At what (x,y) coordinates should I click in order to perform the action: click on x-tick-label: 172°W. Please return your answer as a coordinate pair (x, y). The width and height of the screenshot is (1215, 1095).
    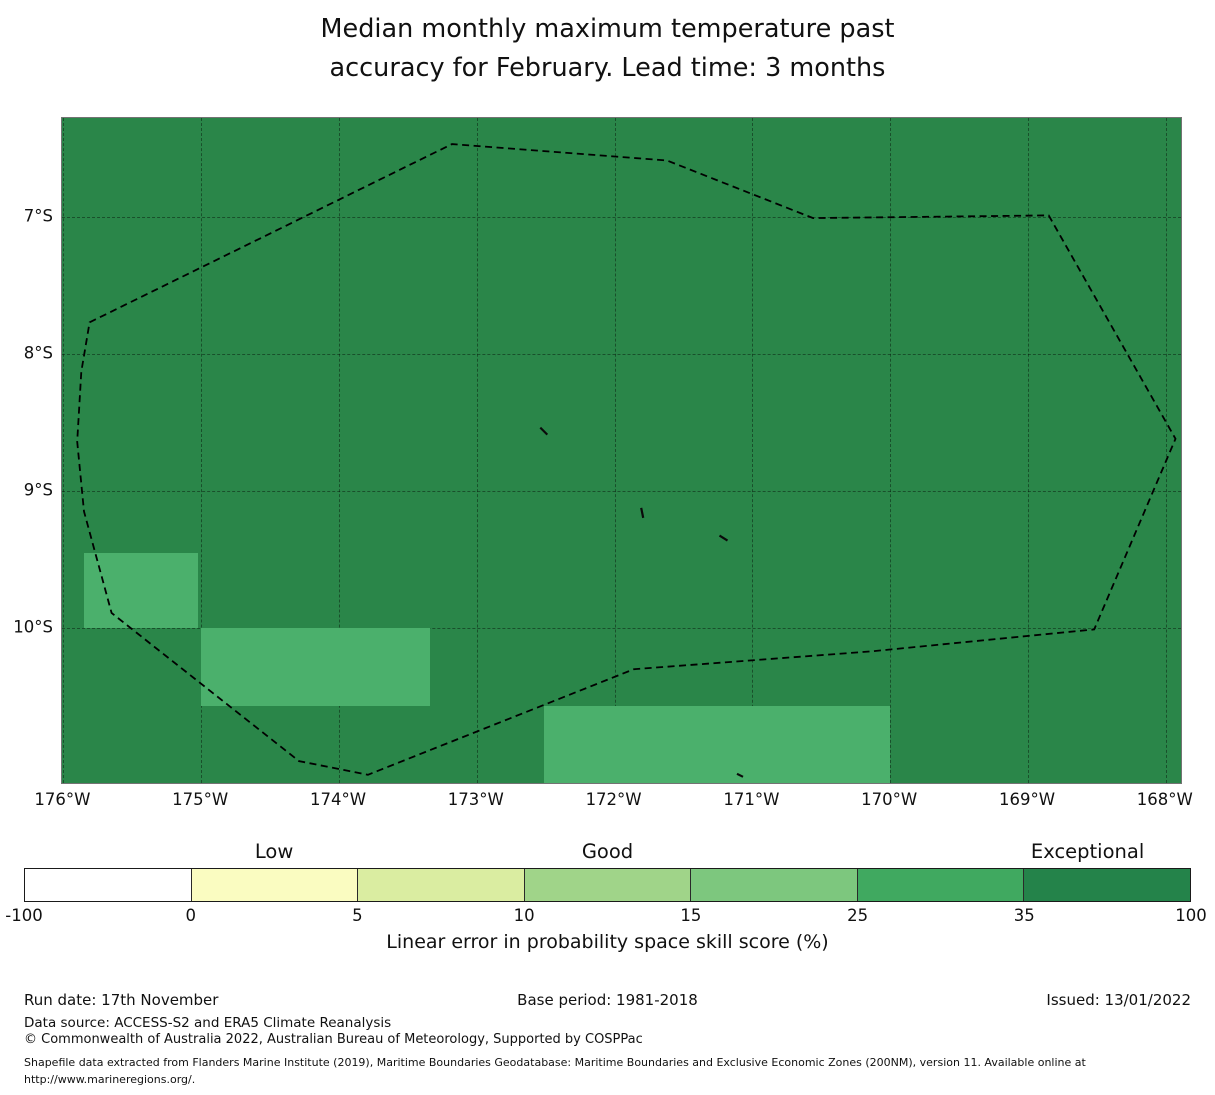
    Looking at the image, I should click on (613, 799).